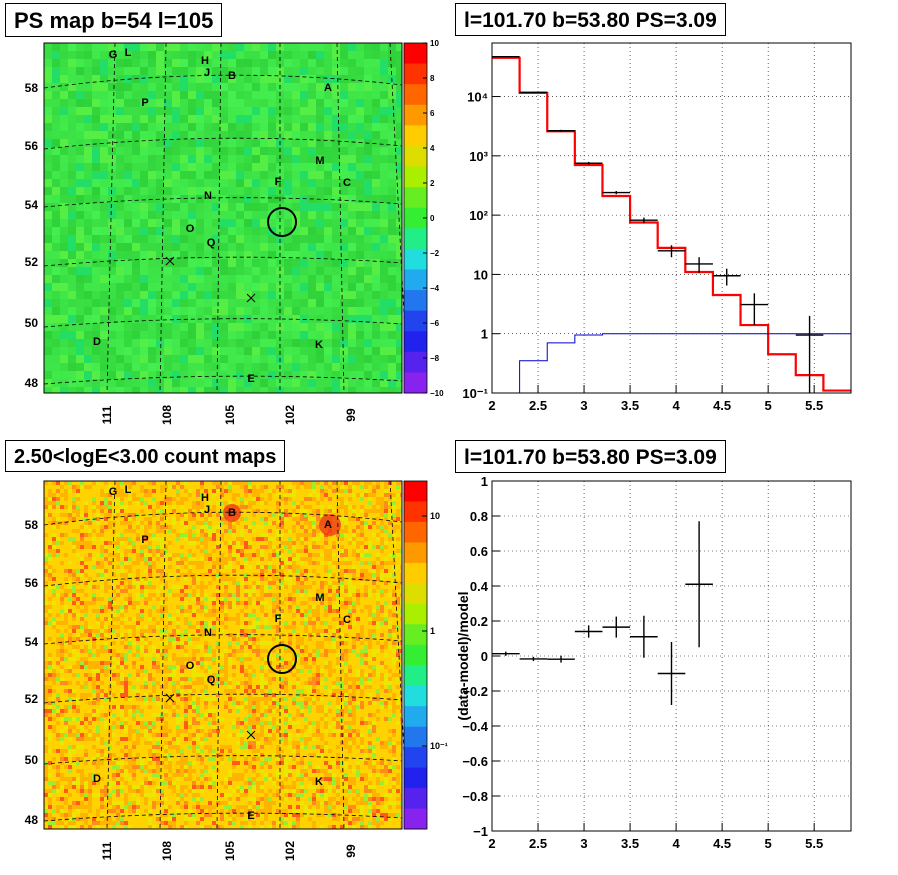 Image resolution: width=898 pixels, height=875 pixels. I want to click on y-tick-label: 10², so click(478, 215).